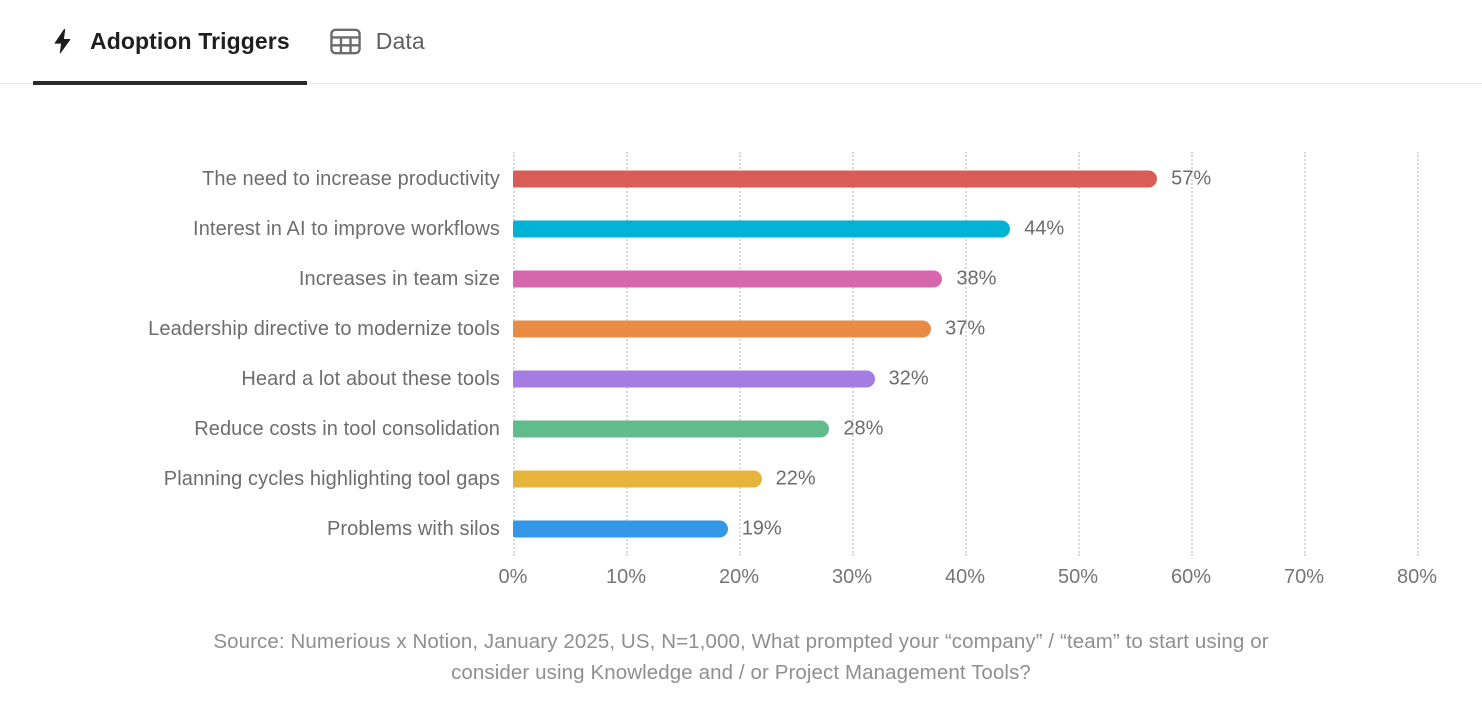 This screenshot has width=1482, height=722. Describe the element at coordinates (965, 577) in the screenshot. I see `x-tick-label: 40%` at that location.